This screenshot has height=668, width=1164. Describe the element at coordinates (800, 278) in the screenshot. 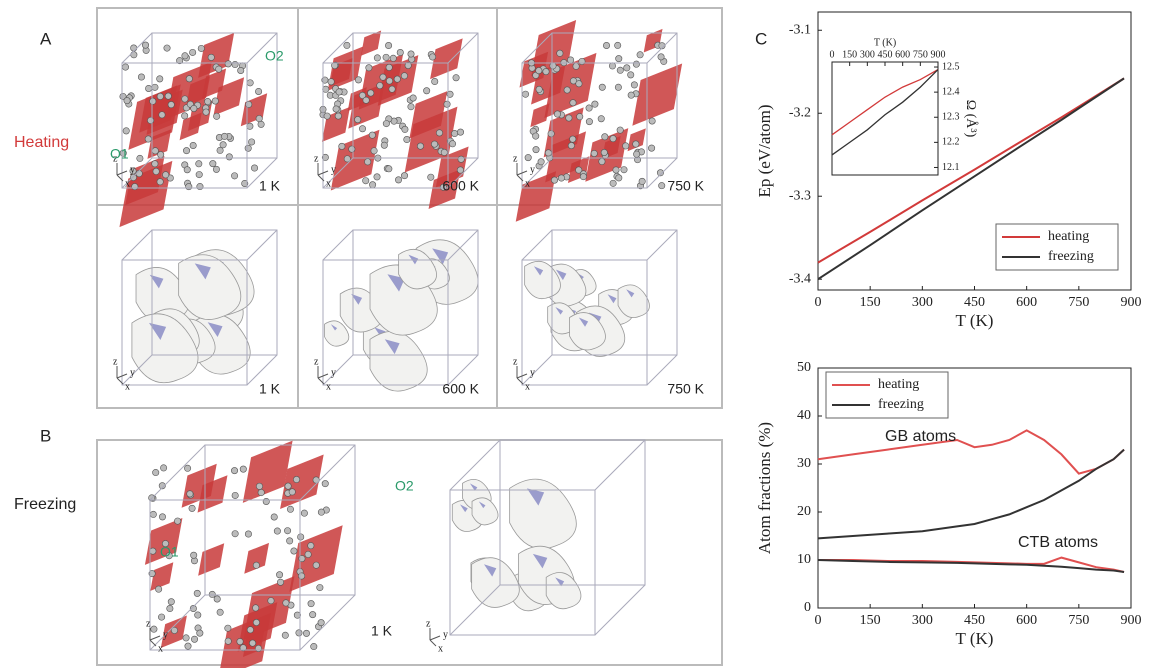

I see `y-tick-label: -3.4` at that location.